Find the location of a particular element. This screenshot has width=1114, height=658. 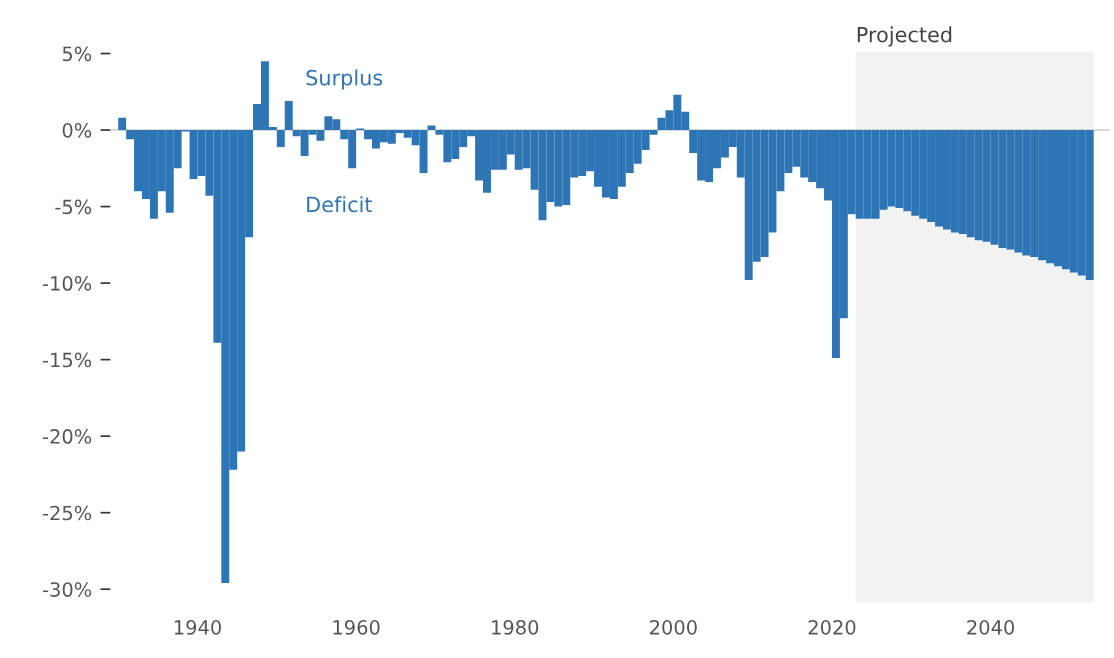

y-tick-label: -20% is located at coordinates (67, 436).